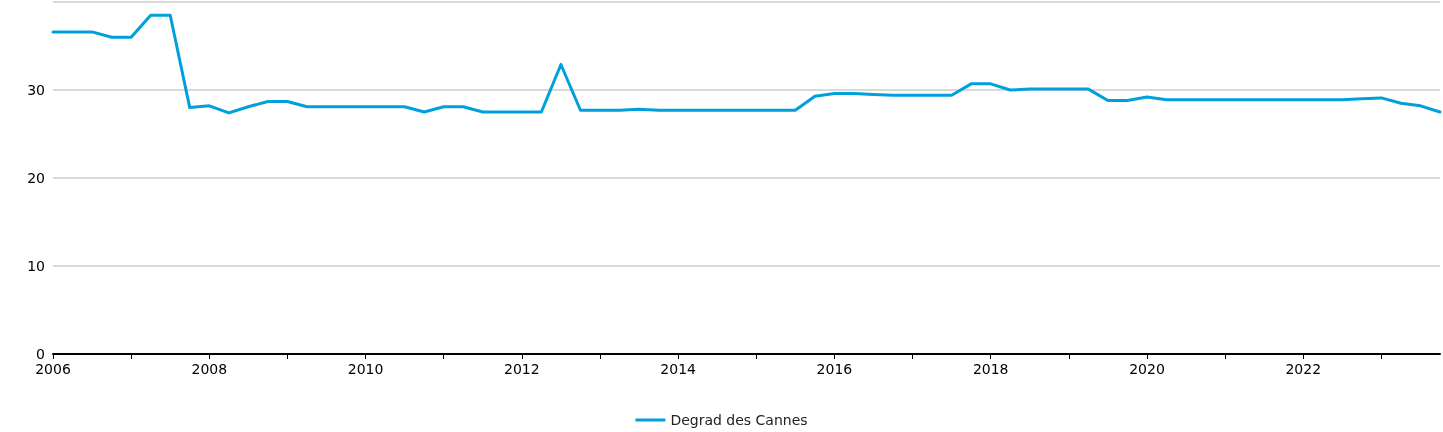 Image resolution: width=1443 pixels, height=432 pixels. Describe the element at coordinates (365, 369) in the screenshot. I see `x-tick-label: 2010` at that location.